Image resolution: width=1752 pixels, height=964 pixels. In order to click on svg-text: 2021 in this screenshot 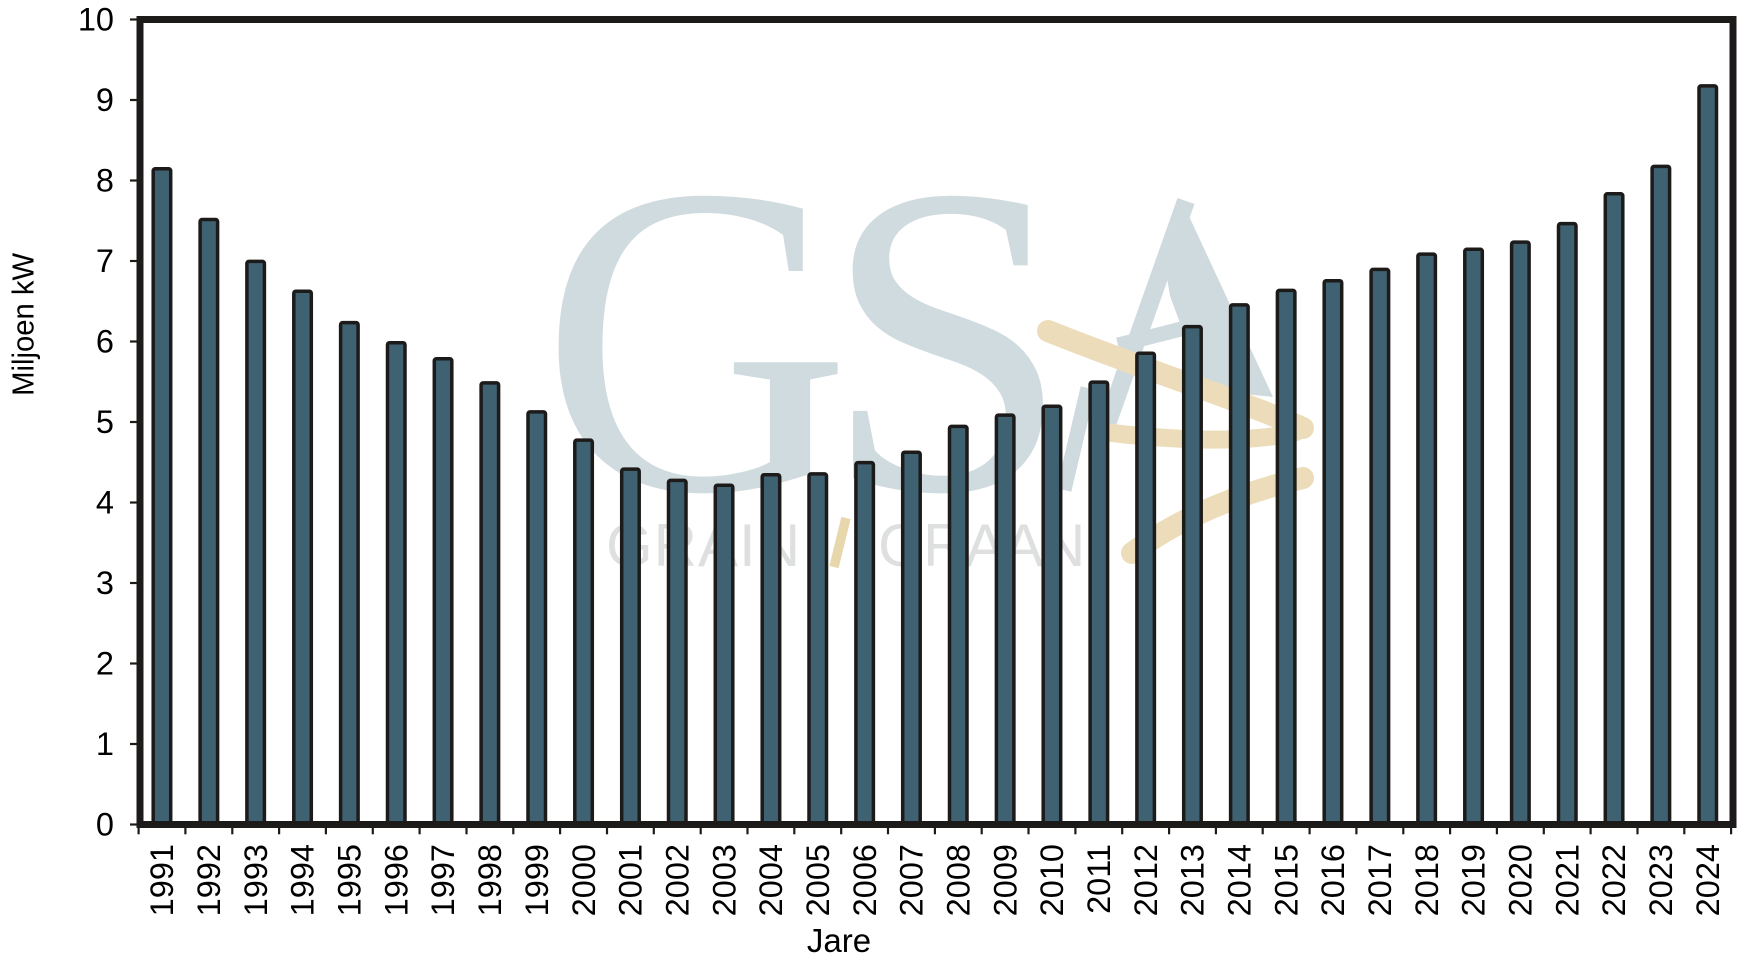, I will do `click(1567, 880)`.